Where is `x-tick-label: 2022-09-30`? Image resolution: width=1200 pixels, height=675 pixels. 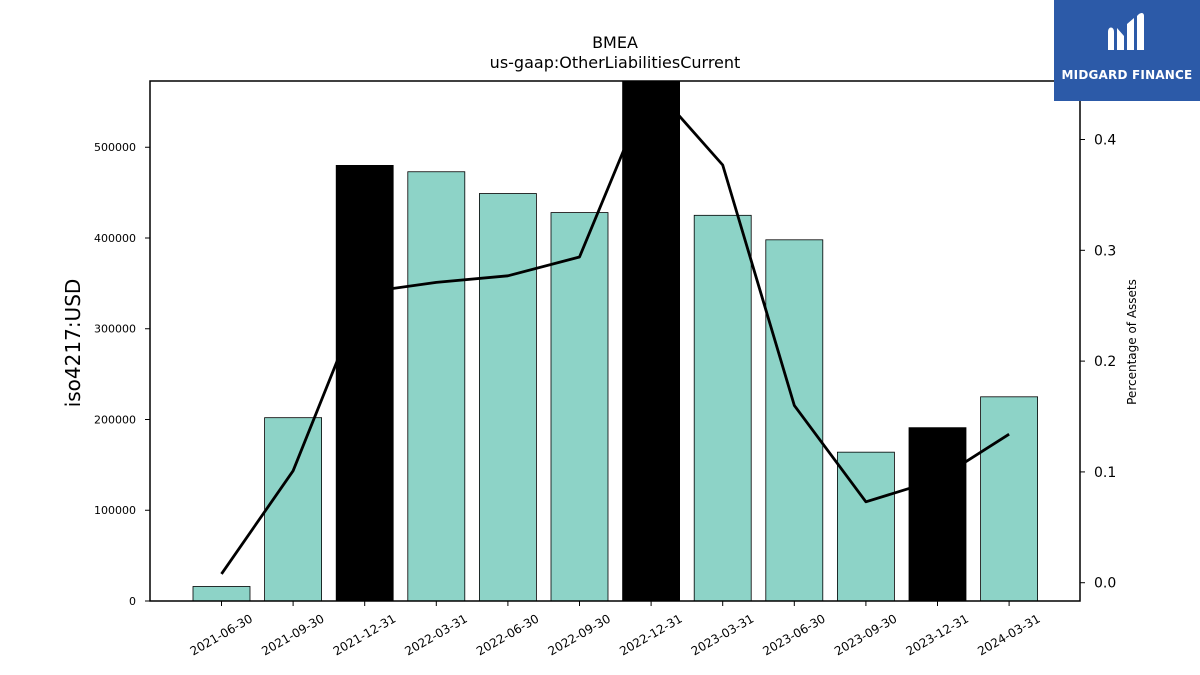
x-tick-label: 2022-09-30 is located at coordinates (579, 634).